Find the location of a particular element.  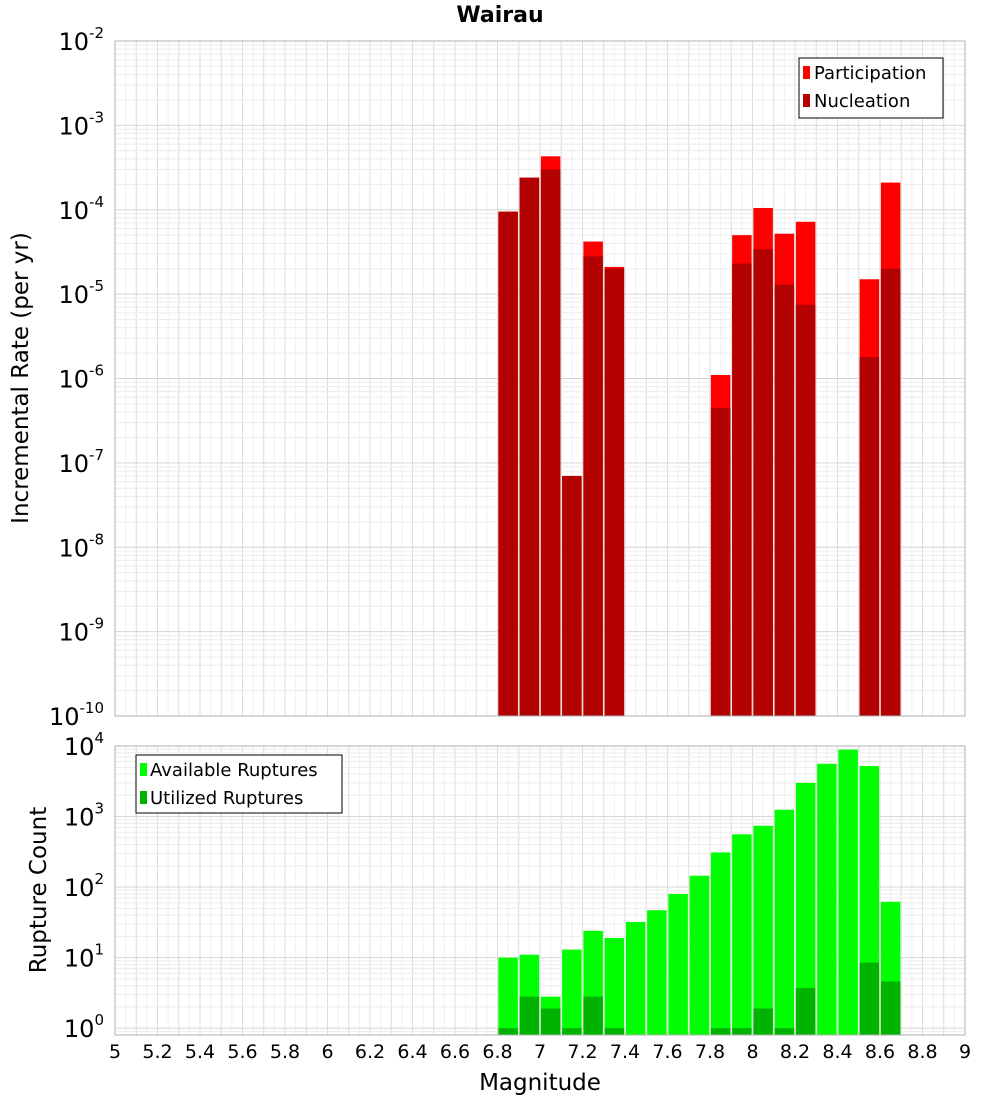

rupture-y-tick-label: 10² is located at coordinates (84, 886).